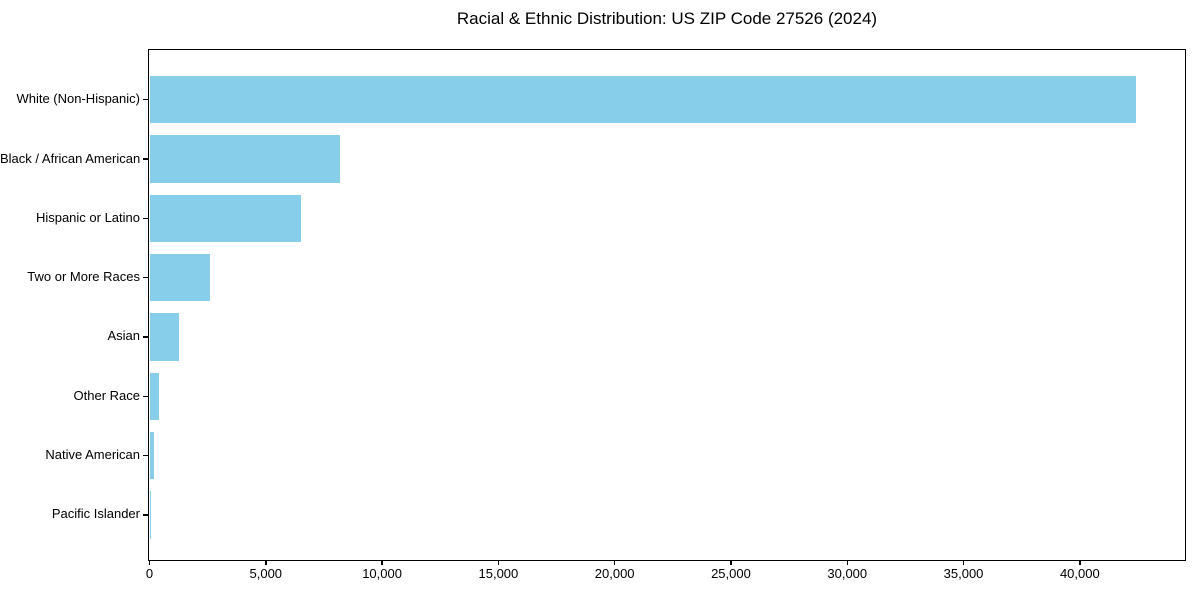 The height and width of the screenshot is (600, 1200). Describe the element at coordinates (225, 218) in the screenshot. I see `bar-hispanic-or-latino` at that location.